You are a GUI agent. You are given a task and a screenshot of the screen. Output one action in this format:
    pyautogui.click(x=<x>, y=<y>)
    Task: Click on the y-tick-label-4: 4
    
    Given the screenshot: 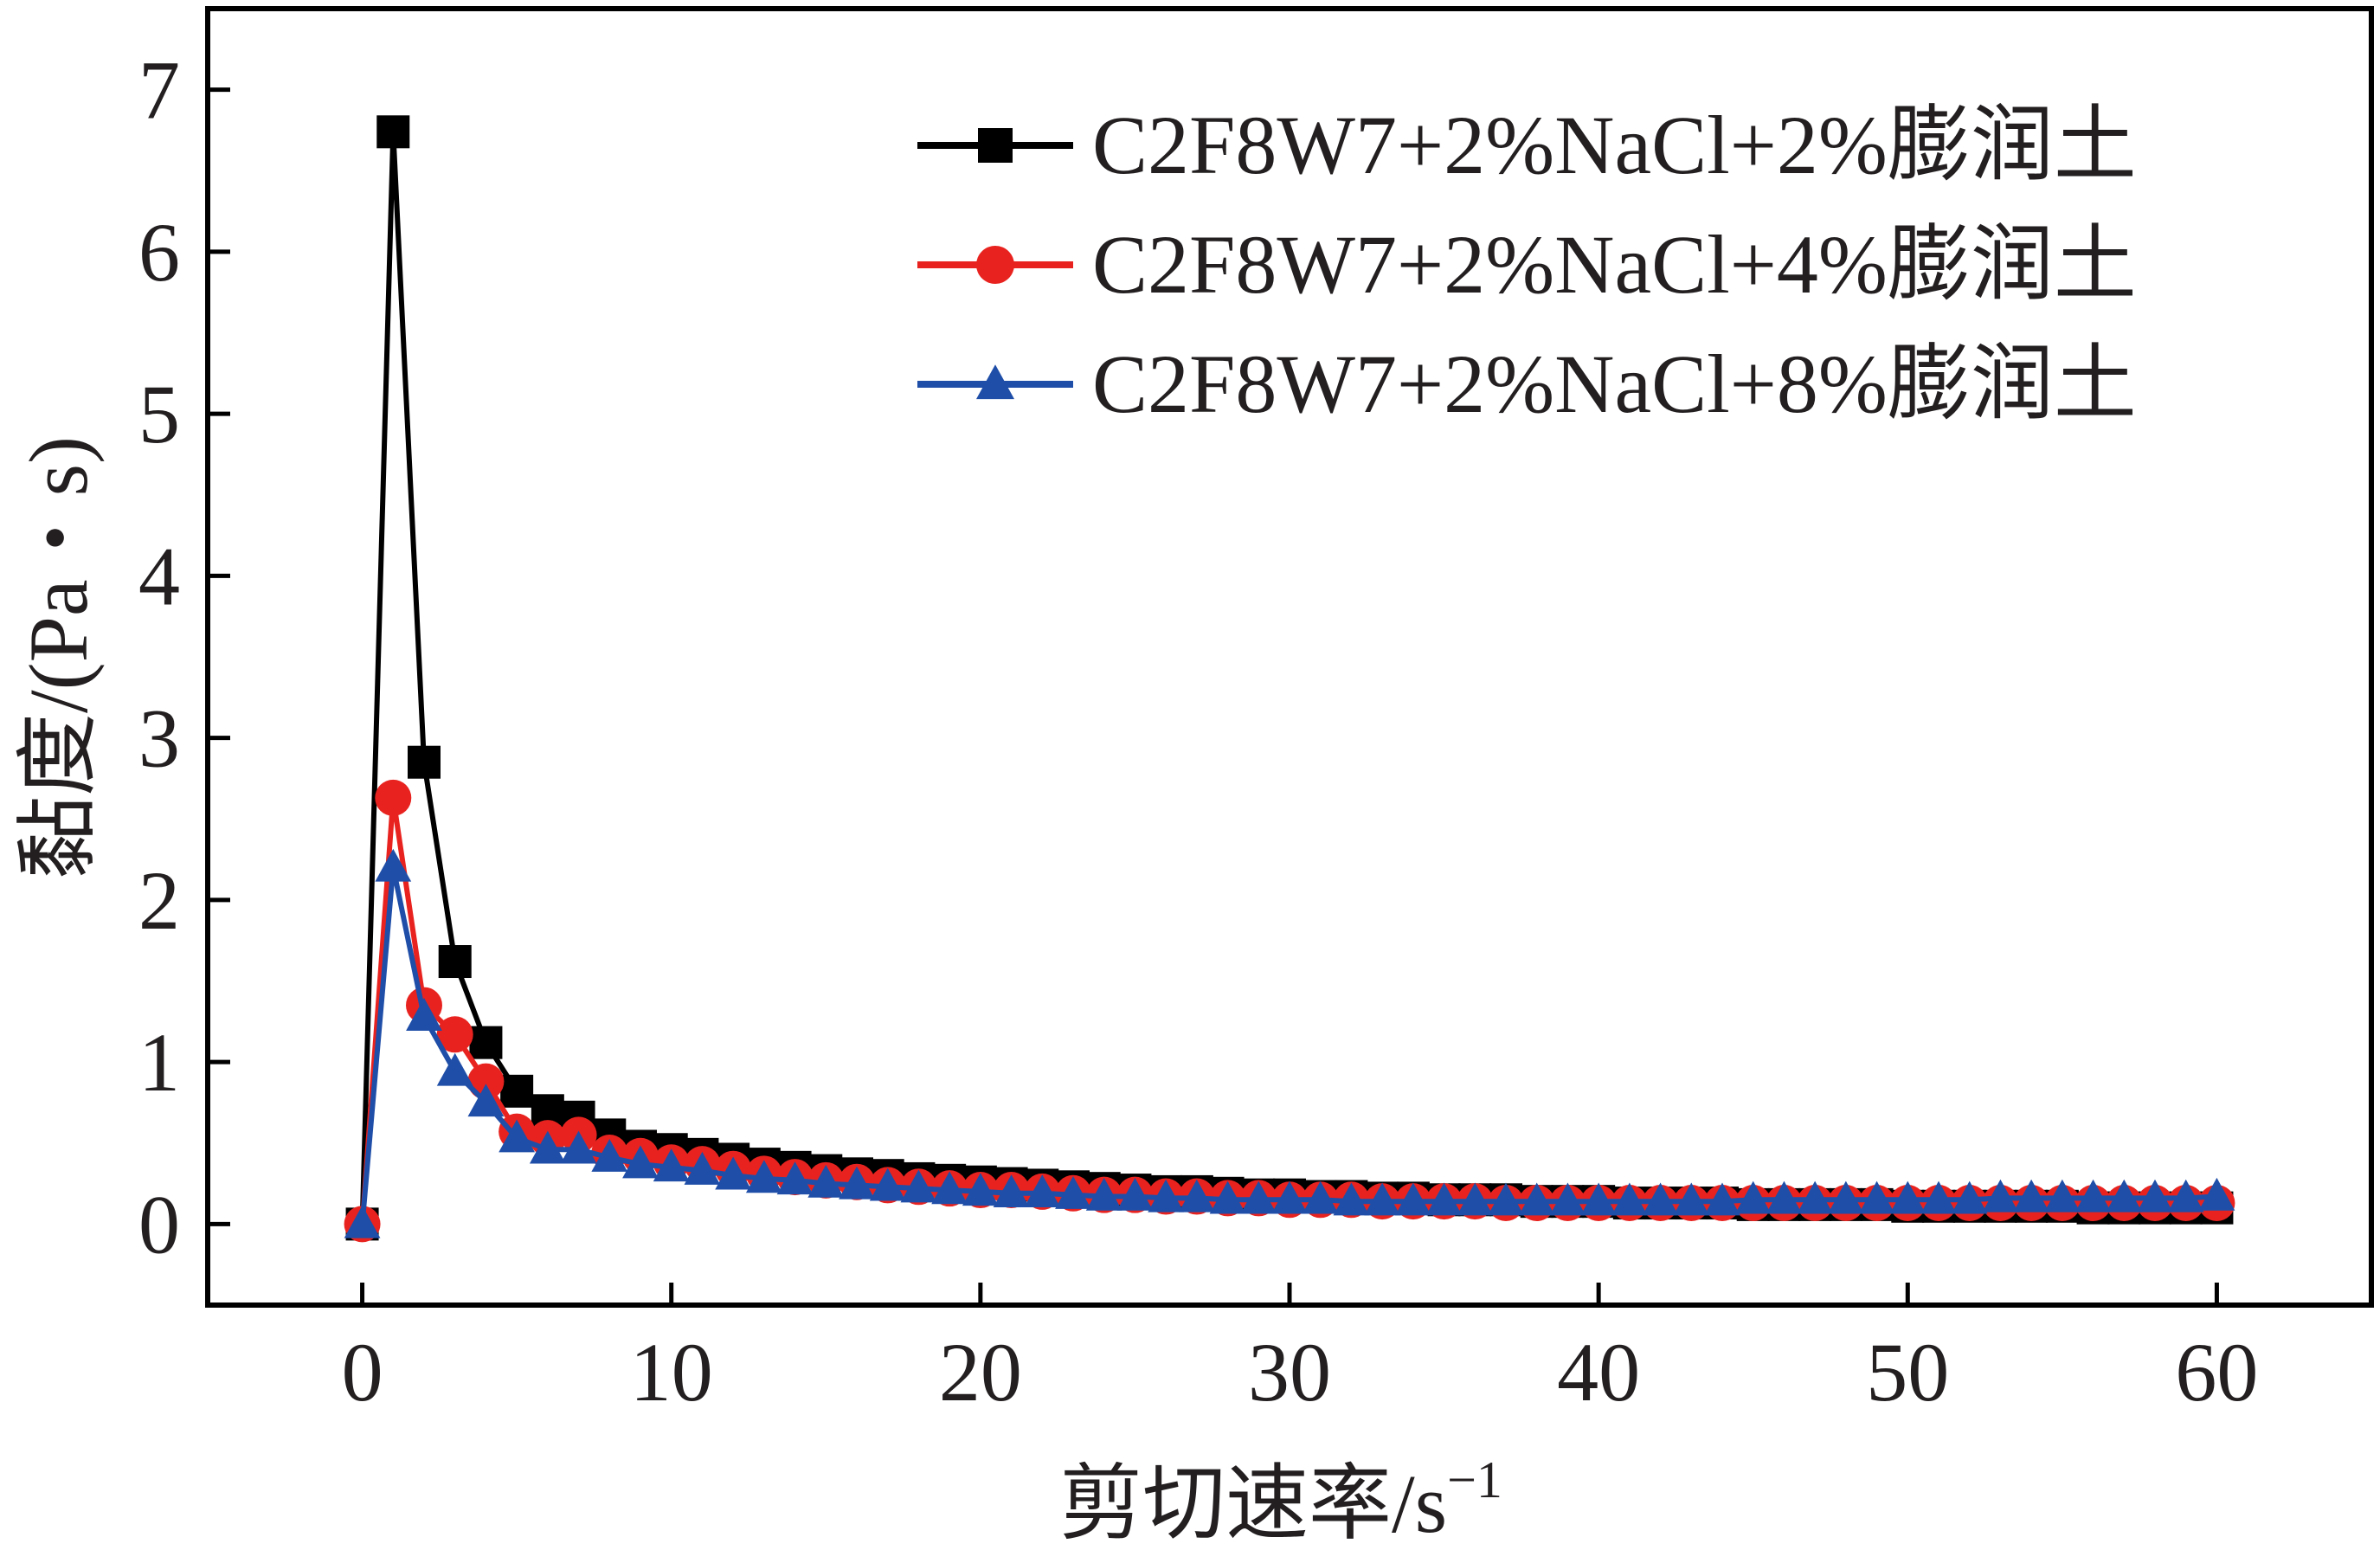 What is the action you would take?
    pyautogui.click(x=159, y=576)
    